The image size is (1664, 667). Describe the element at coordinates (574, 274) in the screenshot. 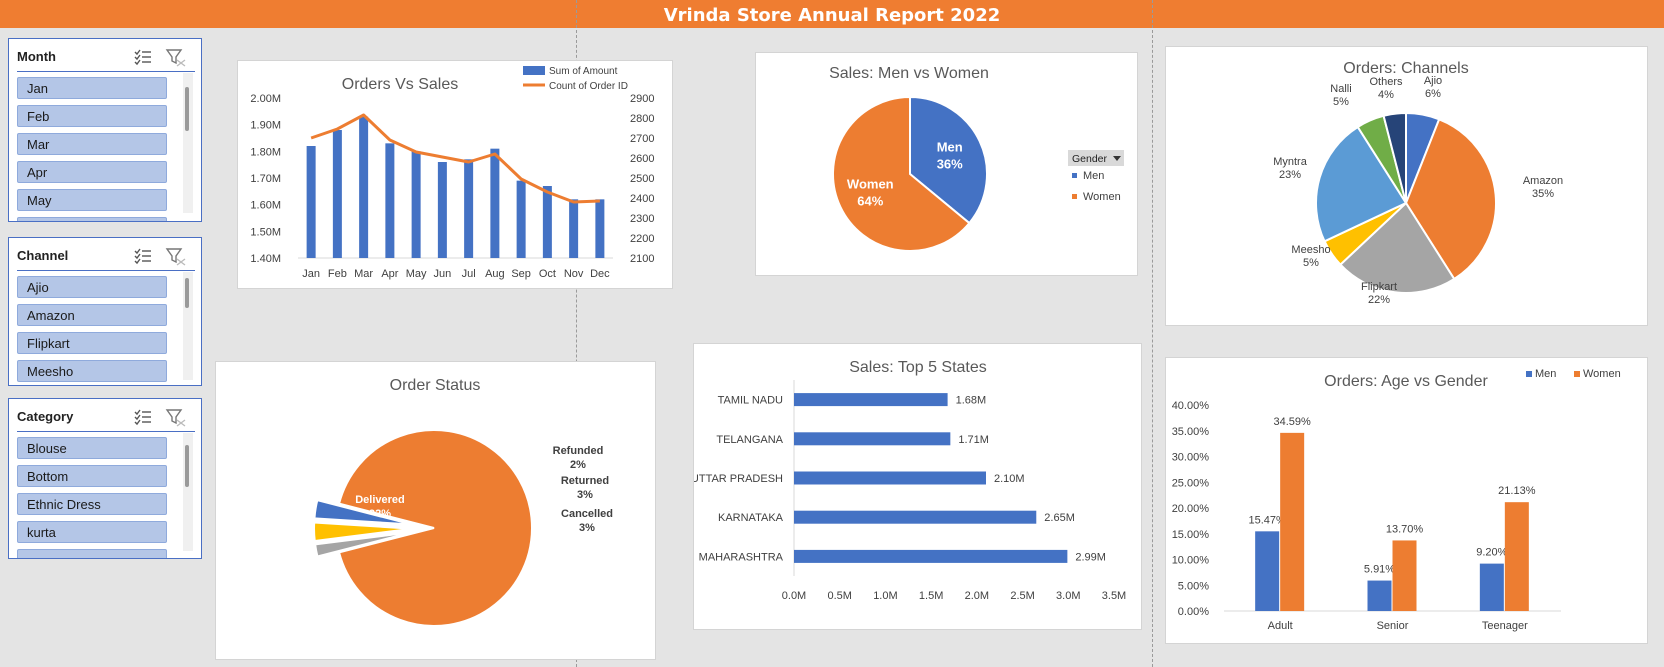

I see `x-tick-label: Nov` at that location.